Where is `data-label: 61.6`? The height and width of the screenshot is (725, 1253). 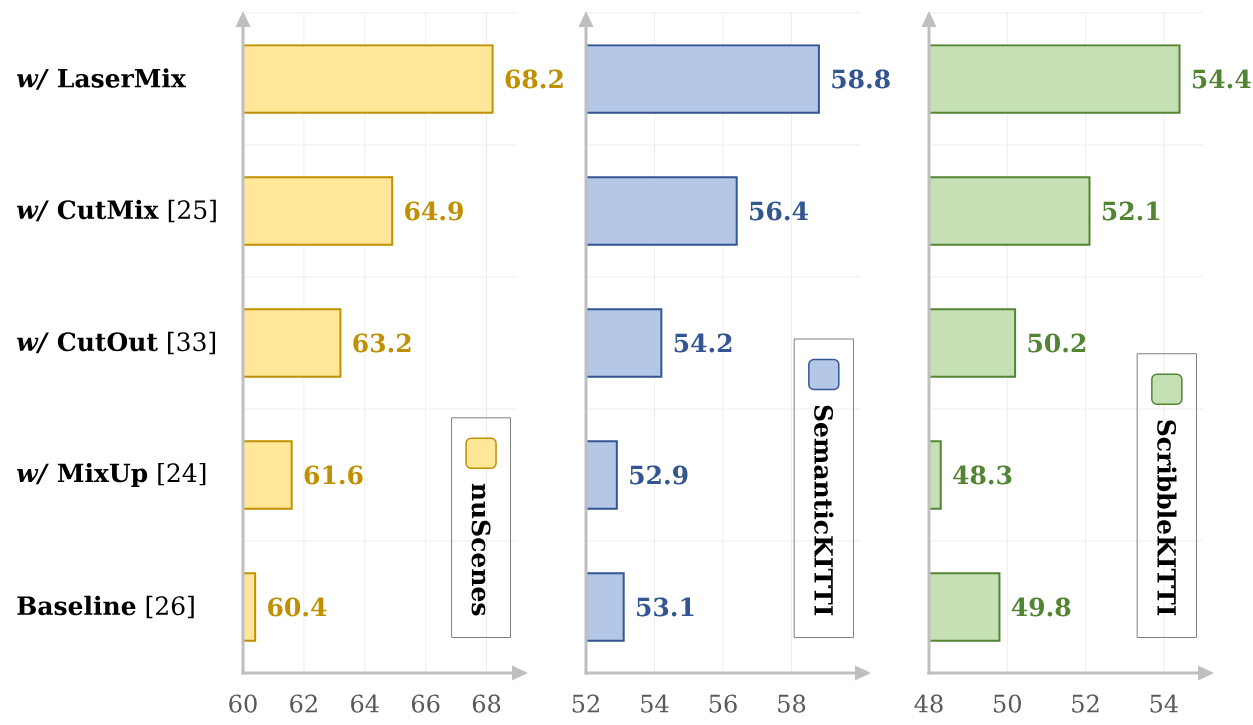 data-label: 61.6 is located at coordinates (333, 475).